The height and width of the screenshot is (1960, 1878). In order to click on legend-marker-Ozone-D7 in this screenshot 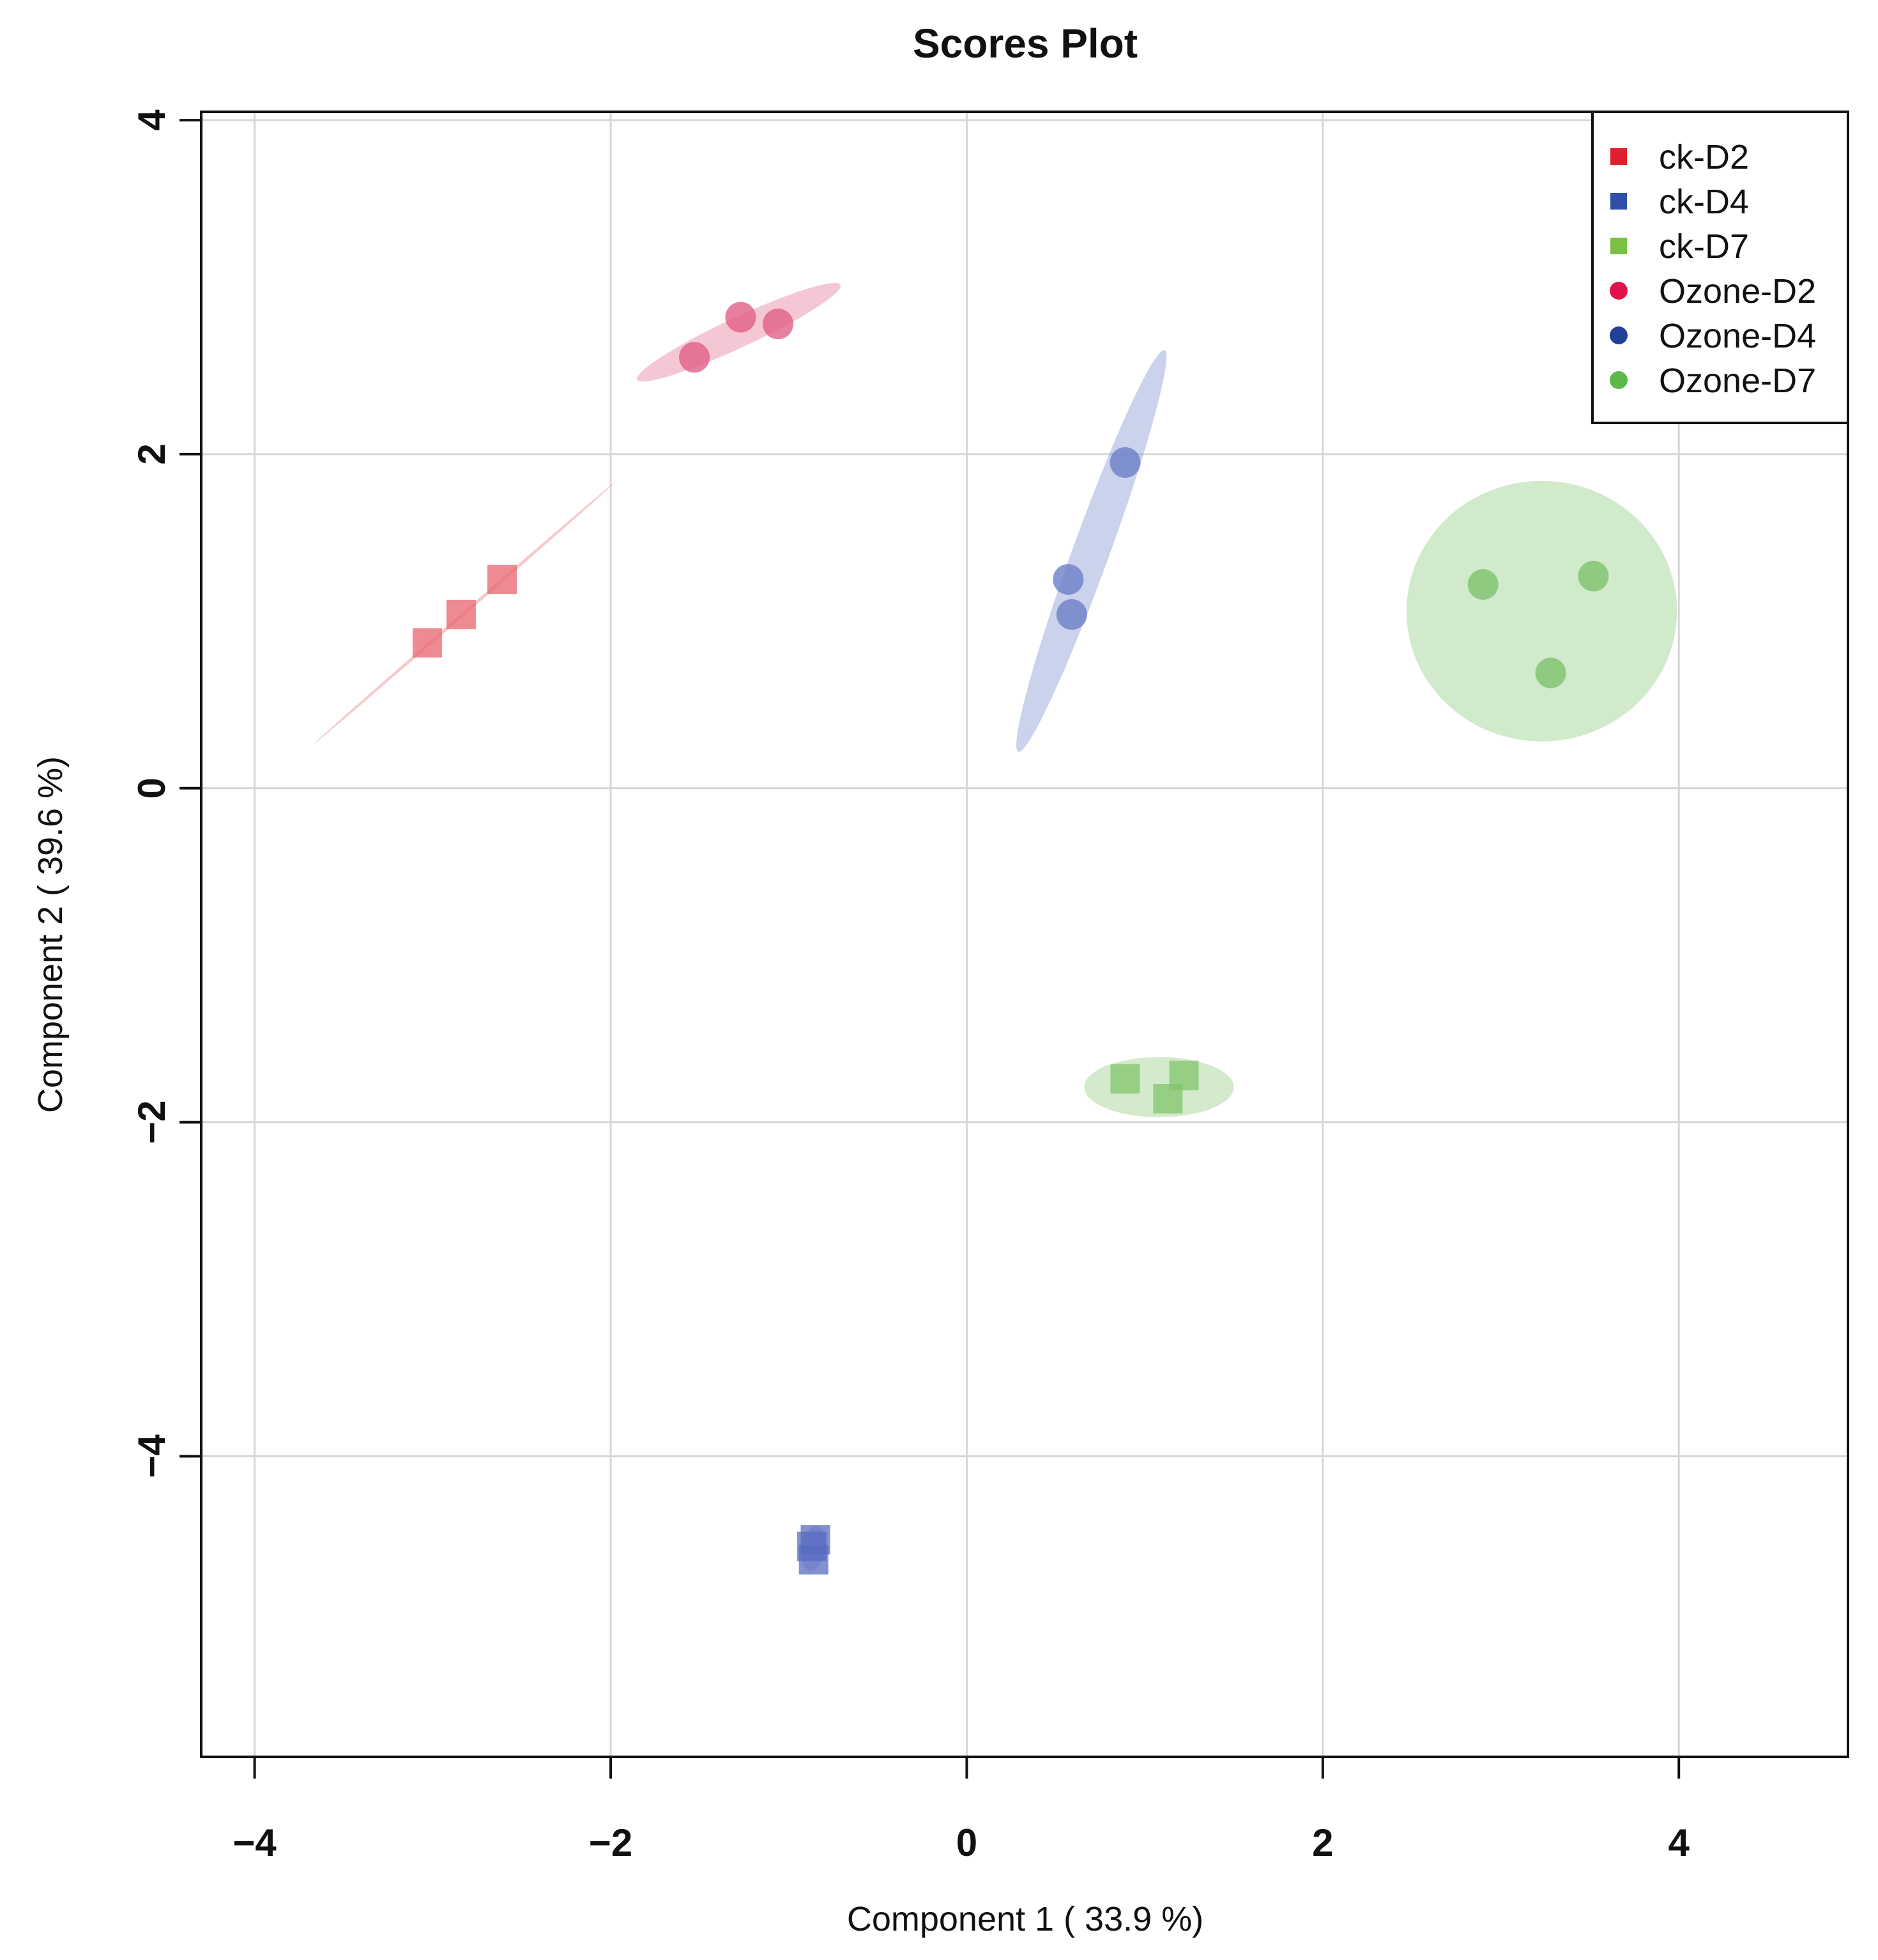, I will do `click(1619, 380)`.